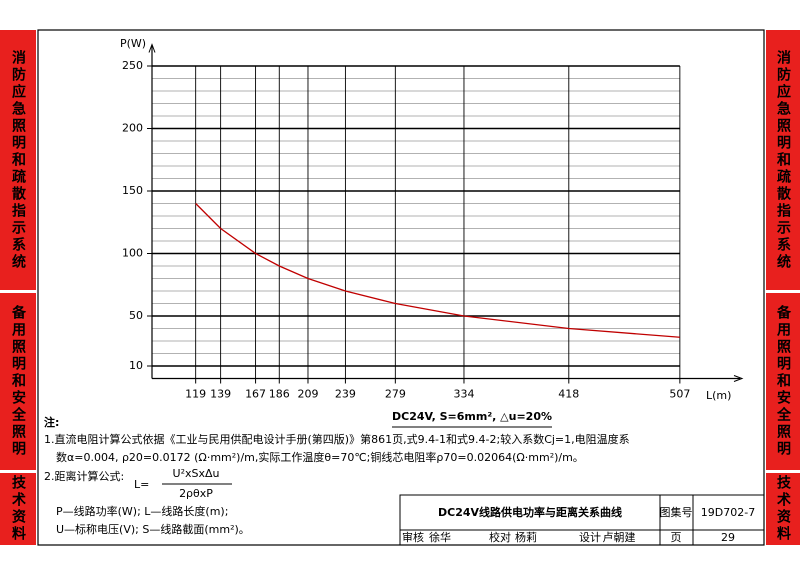  I want to click on x-tick-label: 209, so click(307, 394).